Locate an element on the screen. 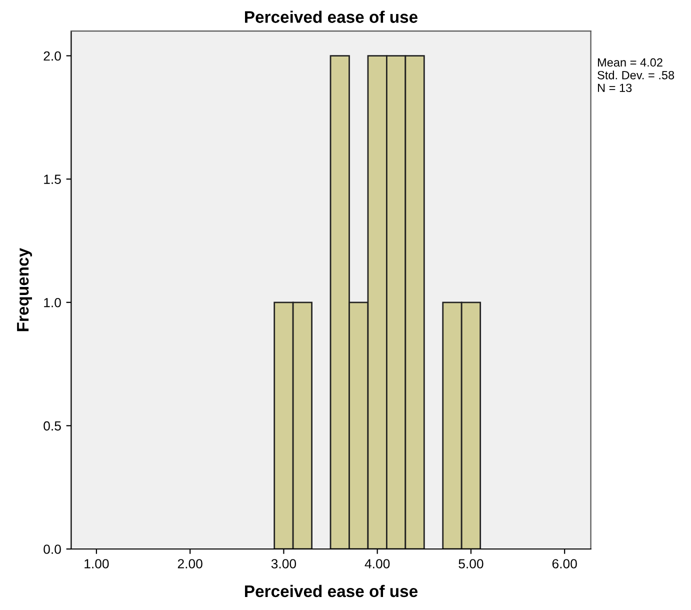 The height and width of the screenshot is (610, 691). x-tick-label: 1.00 is located at coordinates (96, 563).